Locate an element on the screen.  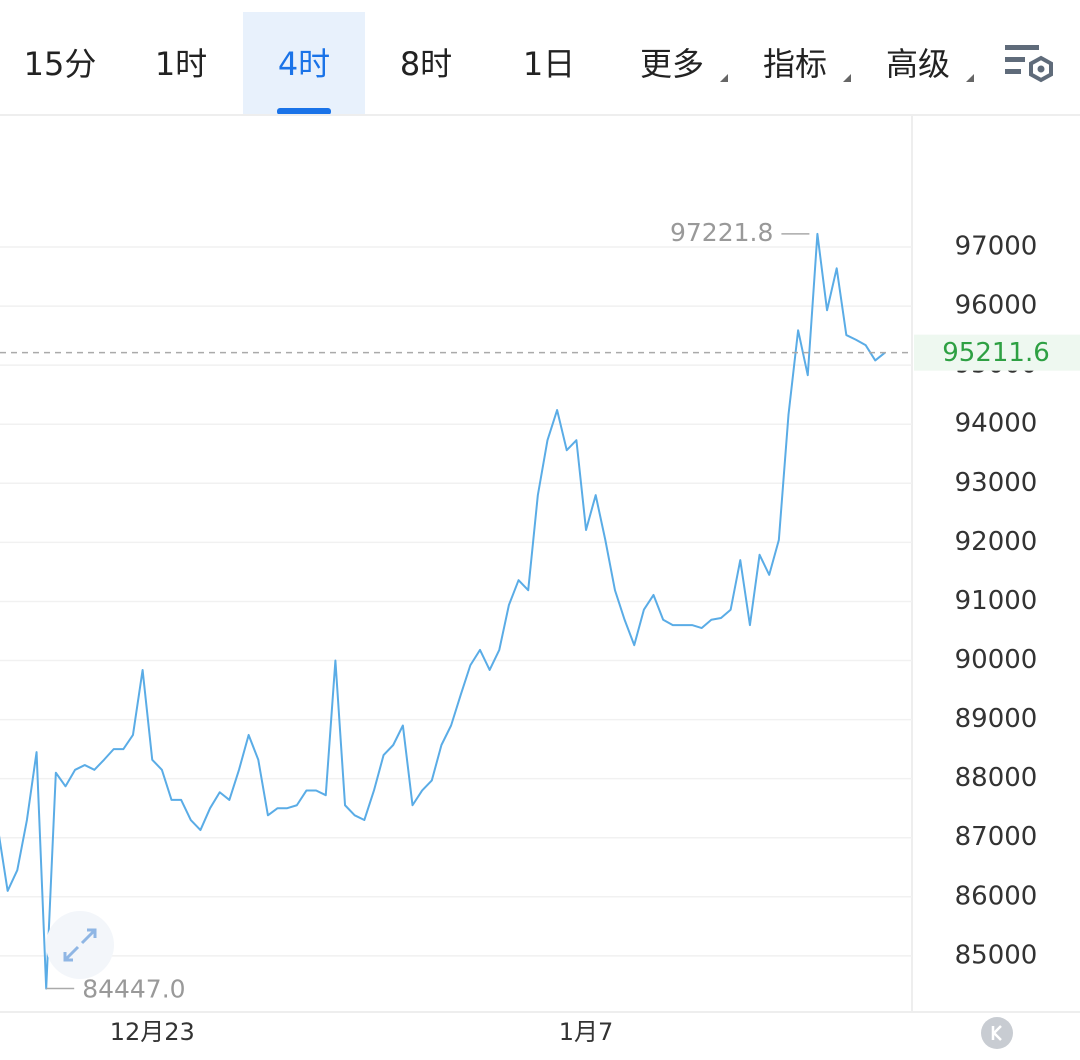
expand-button is located at coordinates (80, 945).